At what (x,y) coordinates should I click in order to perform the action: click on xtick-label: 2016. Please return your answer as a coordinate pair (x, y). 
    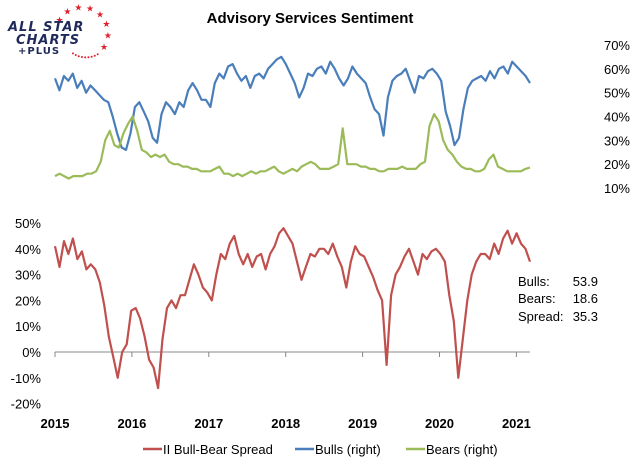
    Looking at the image, I should click on (131, 423).